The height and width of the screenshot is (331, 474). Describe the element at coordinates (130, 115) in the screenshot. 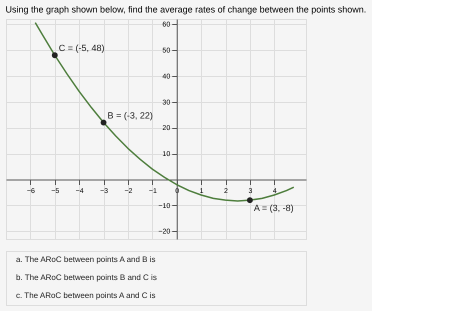

I see `annotation: B = (-3, 22)` at that location.